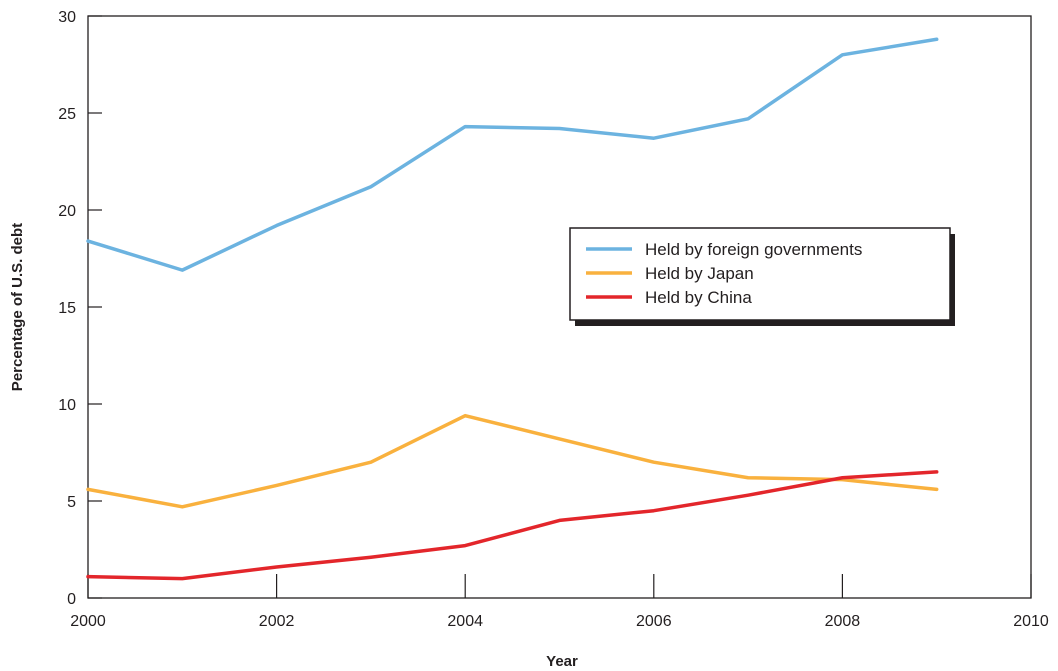  Describe the element at coordinates (699, 273) in the screenshot. I see `legend-label: Held by Japan` at that location.